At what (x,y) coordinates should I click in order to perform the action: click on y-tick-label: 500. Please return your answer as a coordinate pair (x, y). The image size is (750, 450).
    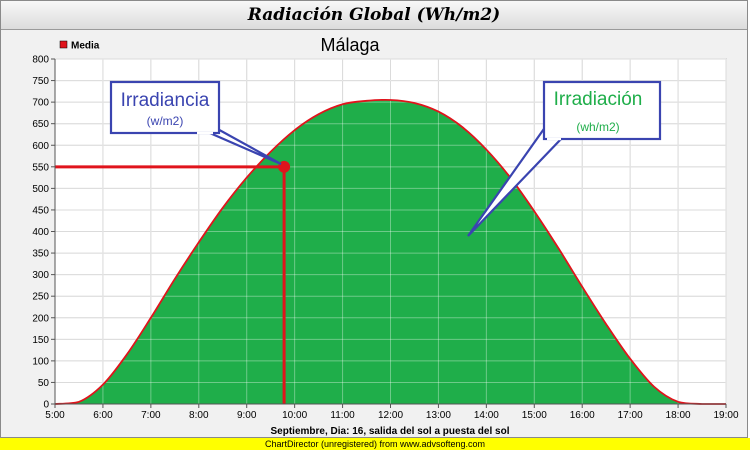
    Looking at the image, I should click on (40, 189).